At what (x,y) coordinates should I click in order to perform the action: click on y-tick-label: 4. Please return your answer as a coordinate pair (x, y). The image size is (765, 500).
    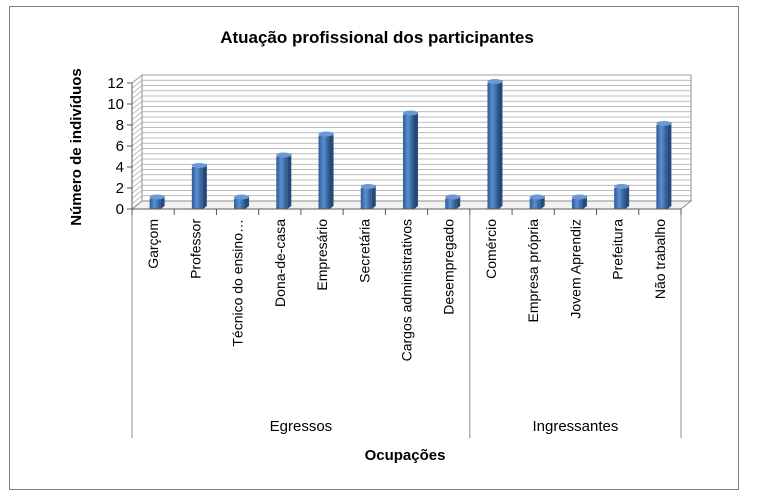
    Looking at the image, I should click on (120, 167).